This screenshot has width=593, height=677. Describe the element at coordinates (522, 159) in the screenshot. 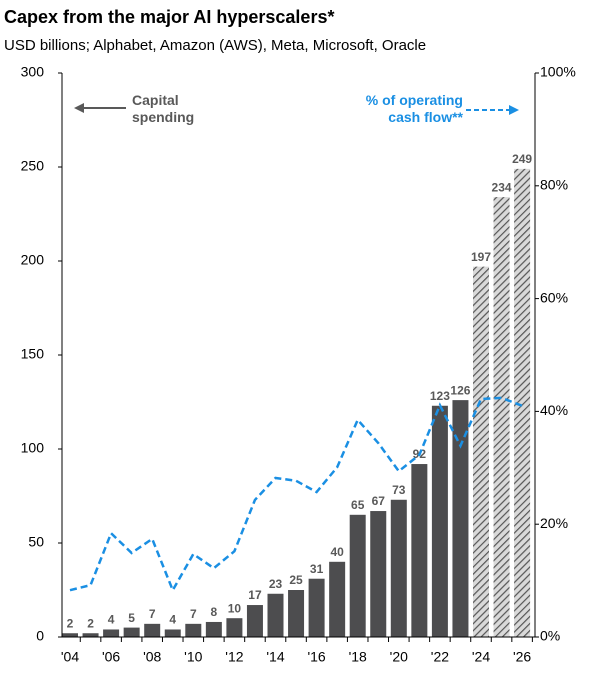

I see `data-label: 249` at that location.